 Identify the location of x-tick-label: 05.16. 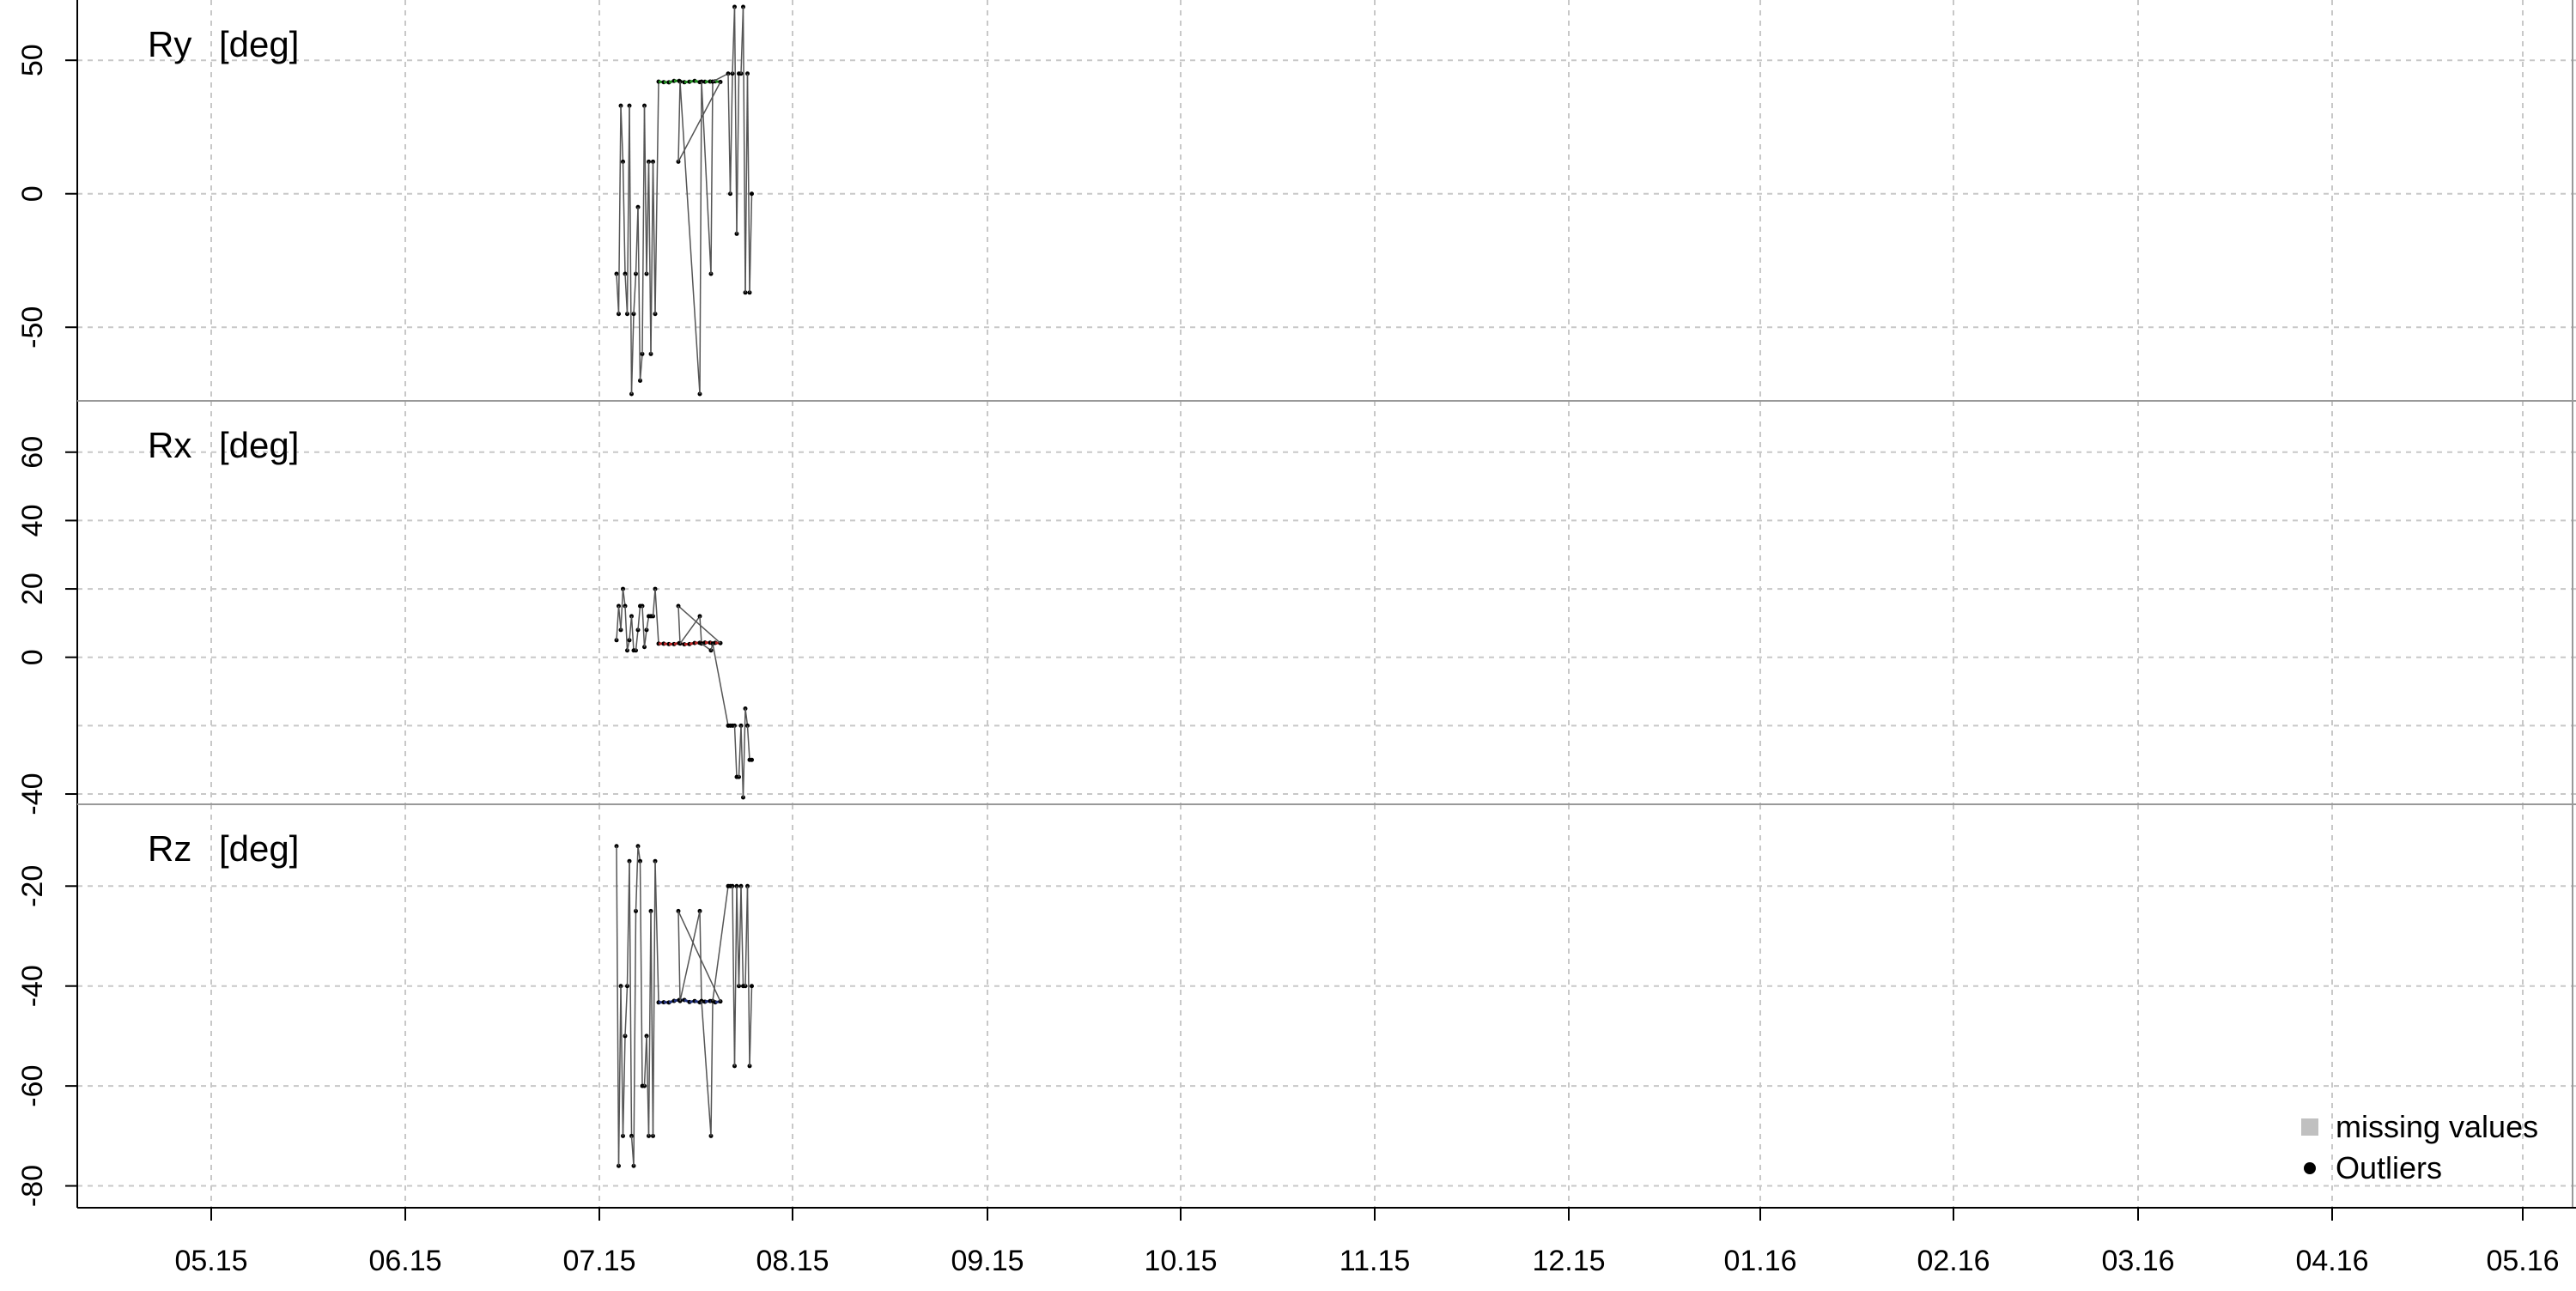
(2522, 1261).